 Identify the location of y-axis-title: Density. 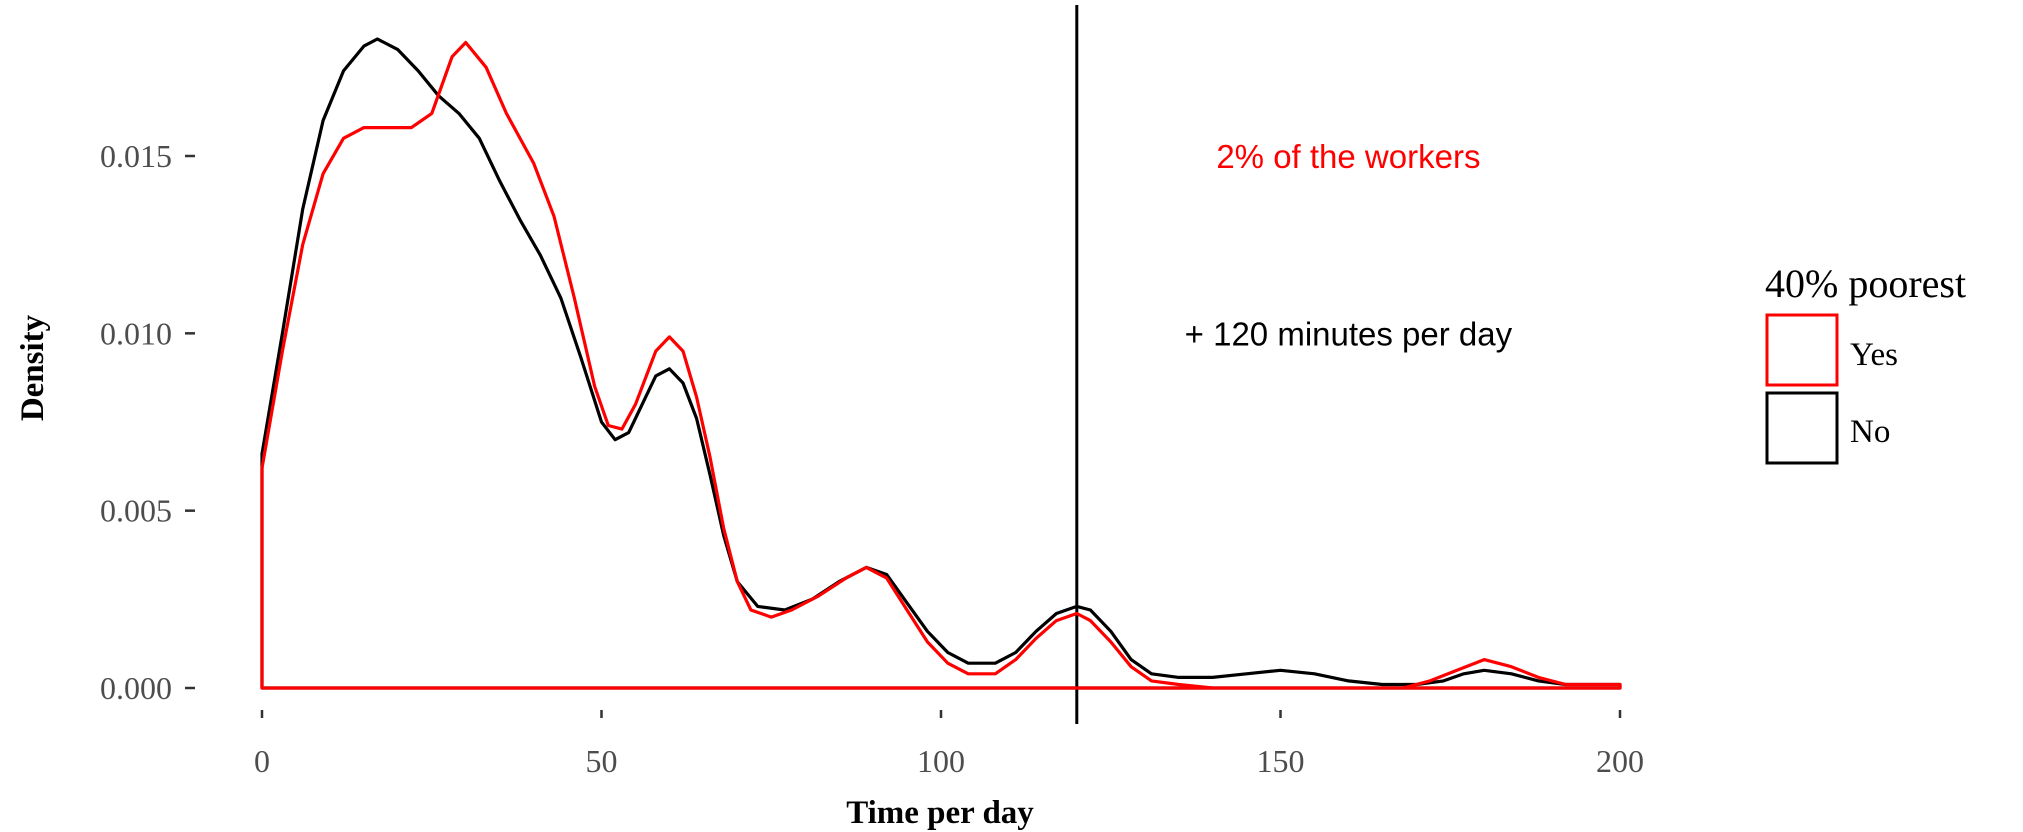
(33, 367).